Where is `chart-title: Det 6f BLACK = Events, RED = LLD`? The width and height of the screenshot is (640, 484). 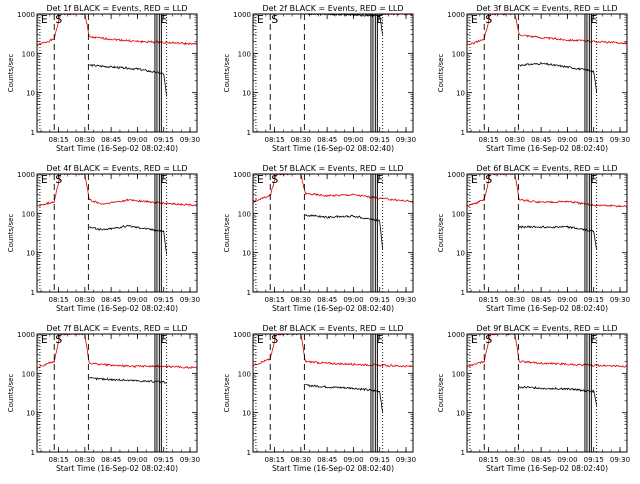
chart-title: Det 6f BLACK = Events, RED = LLD is located at coordinates (546, 168).